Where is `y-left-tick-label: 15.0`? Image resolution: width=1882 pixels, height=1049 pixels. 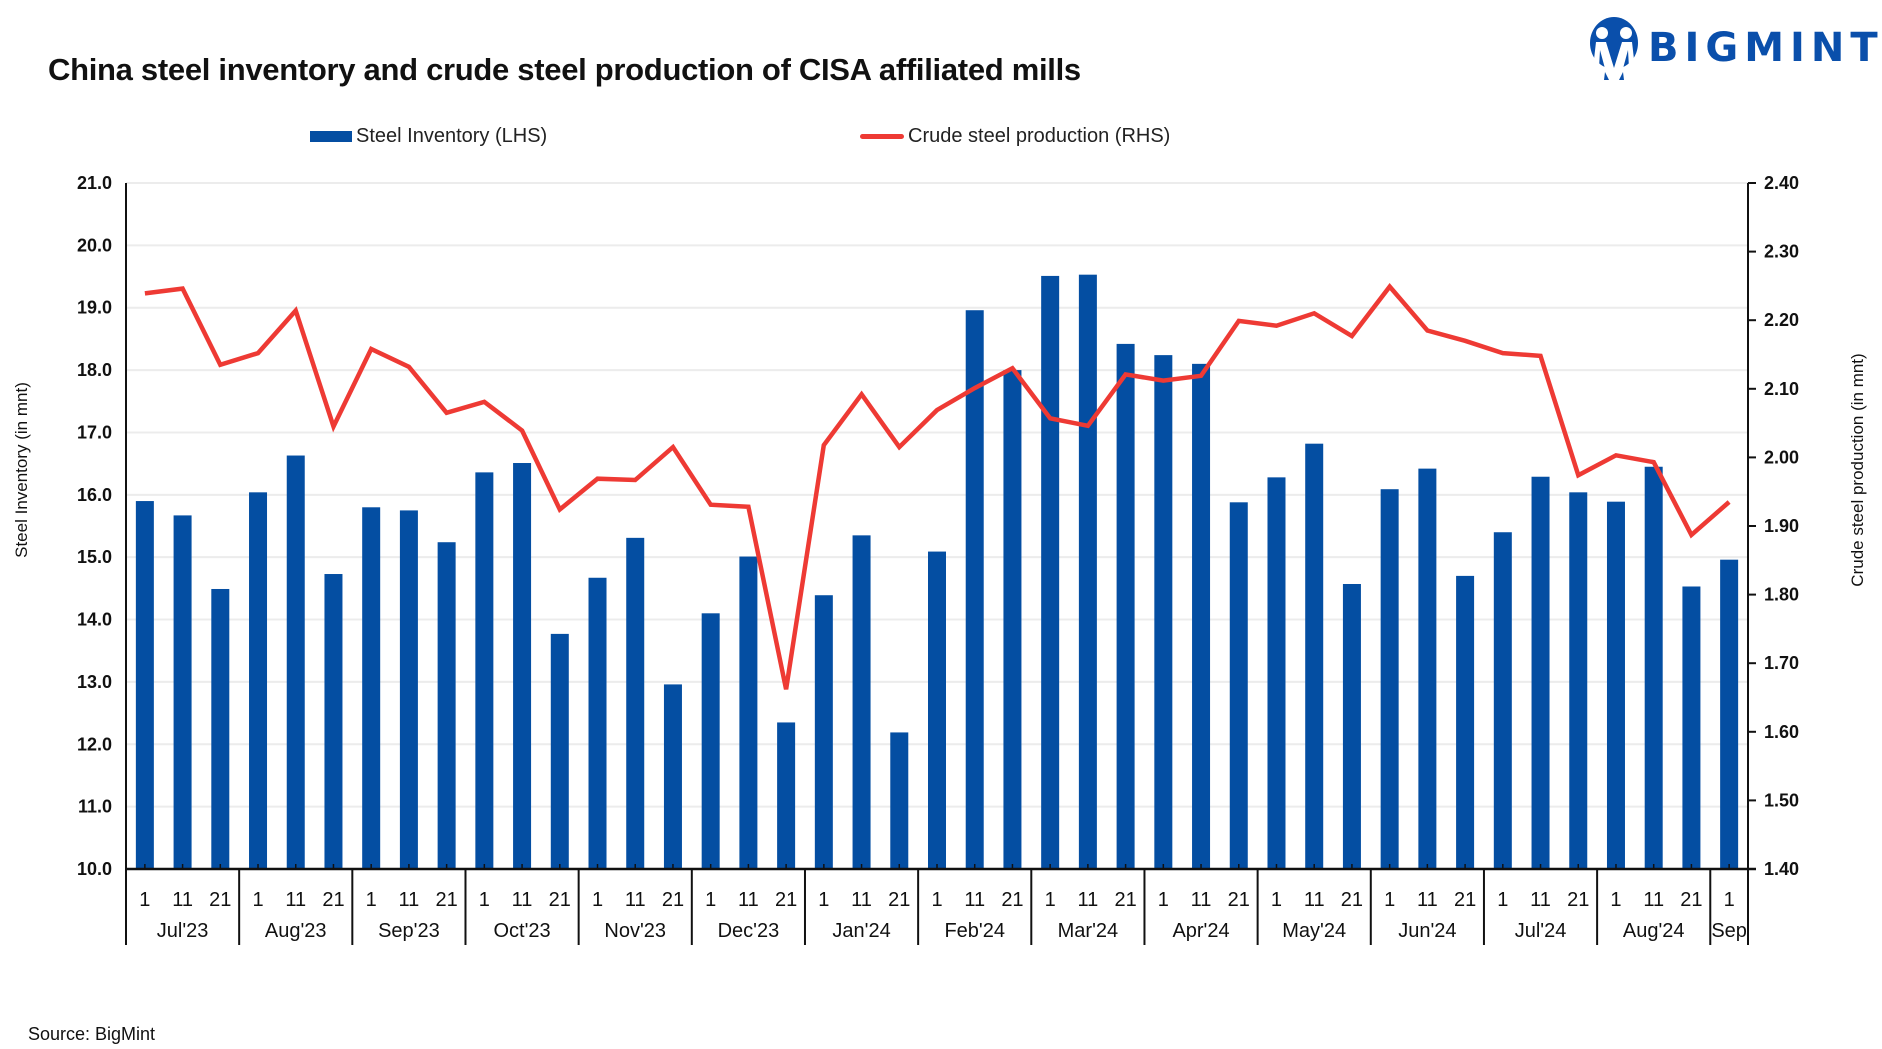
y-left-tick-label: 15.0 is located at coordinates (94, 557).